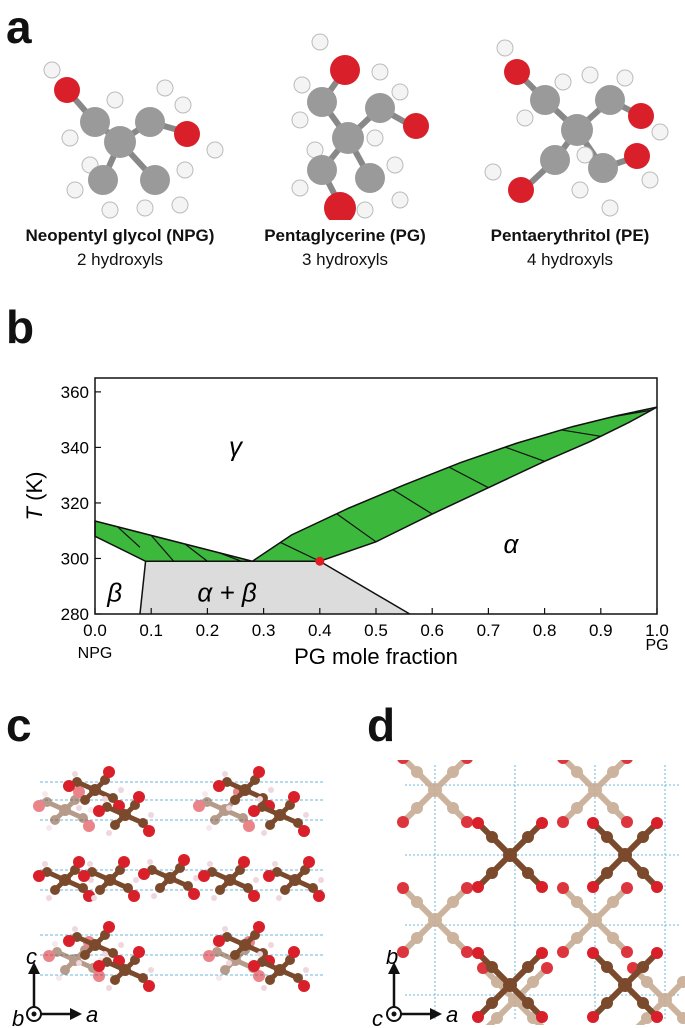 Image resolution: width=685 pixels, height=1028 pixels. I want to click on gamma-alpha-two-phase-region, so click(453, 484).